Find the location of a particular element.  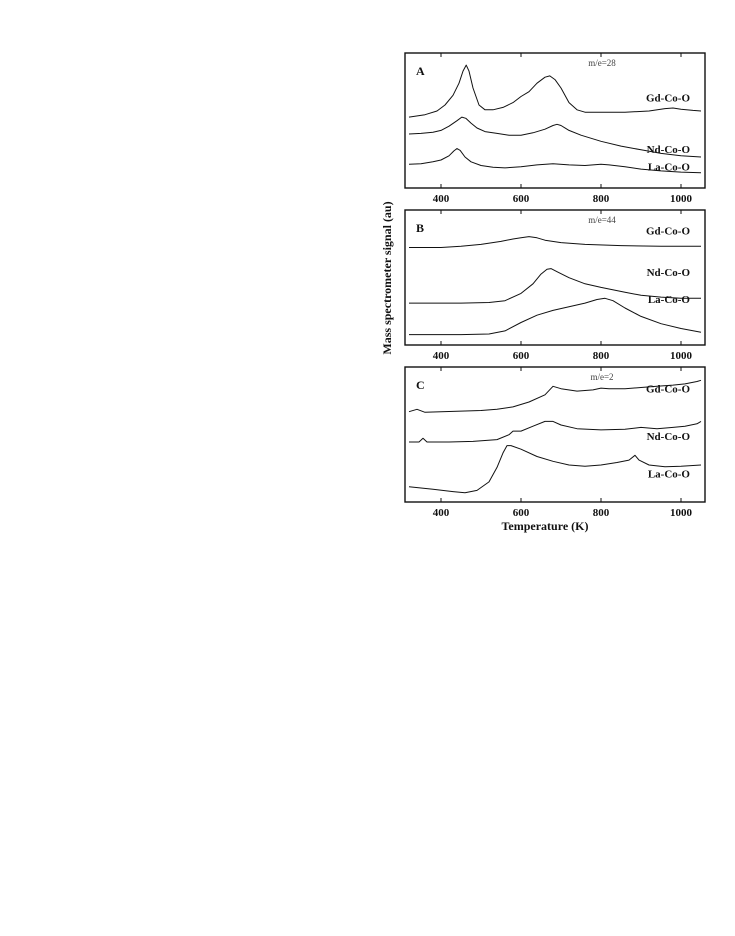

mass-ratio-note: m/e=28 is located at coordinates (602, 63).